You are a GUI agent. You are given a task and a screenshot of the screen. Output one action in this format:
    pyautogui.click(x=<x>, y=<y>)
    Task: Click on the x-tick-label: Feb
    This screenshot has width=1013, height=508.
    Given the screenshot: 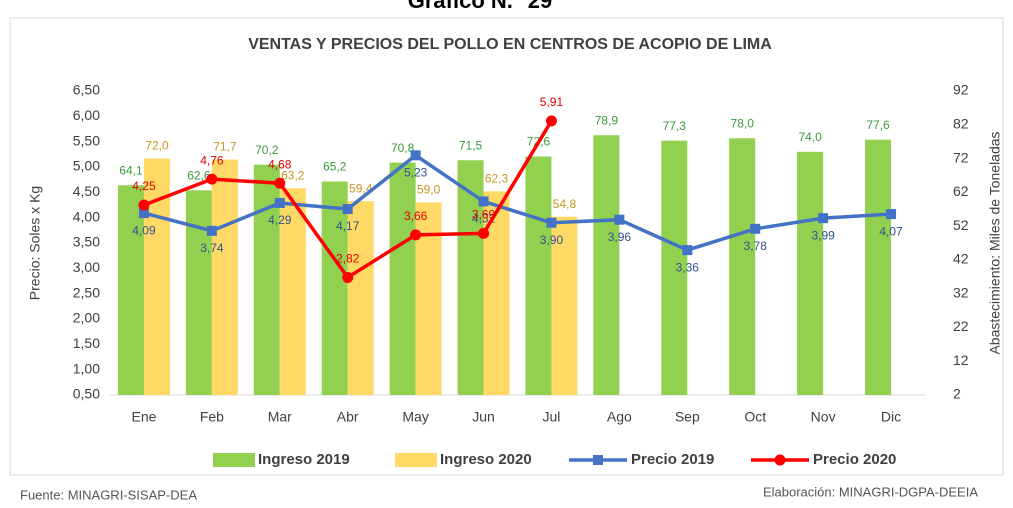 What is the action you would take?
    pyautogui.click(x=212, y=417)
    